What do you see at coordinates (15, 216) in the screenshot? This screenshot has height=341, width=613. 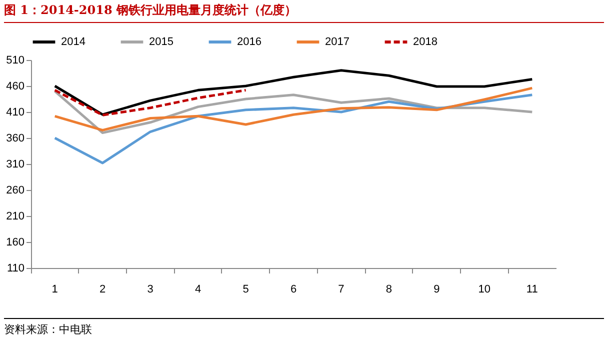 I see `y-tick-label: 210` at bounding box center [15, 216].